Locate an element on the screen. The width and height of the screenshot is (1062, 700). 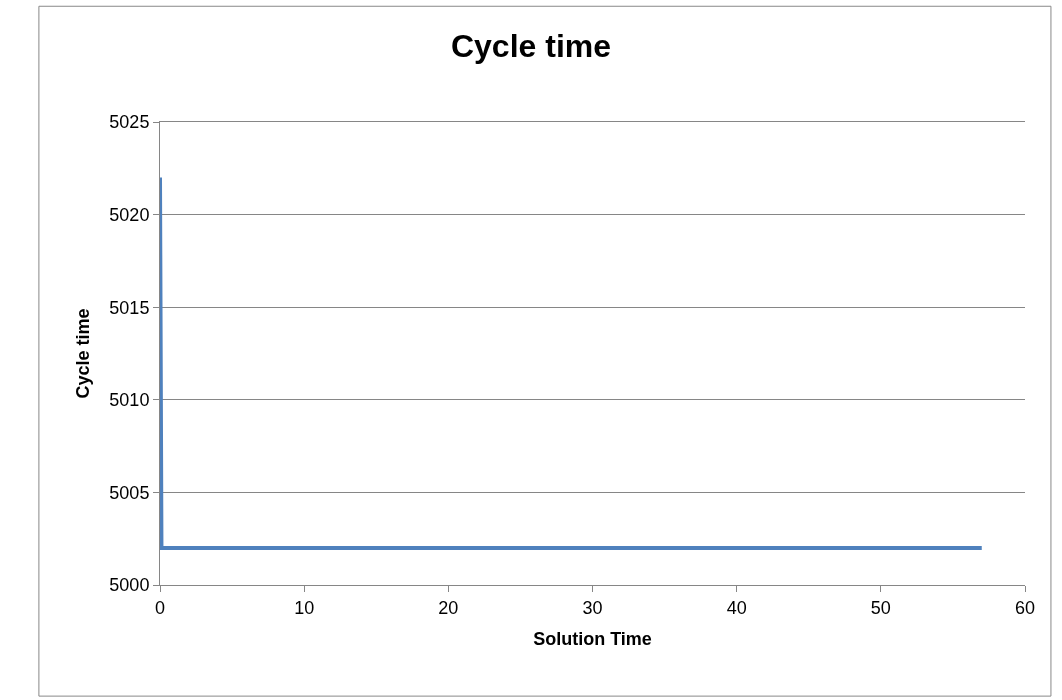
x-tick-label: 10 is located at coordinates (304, 607).